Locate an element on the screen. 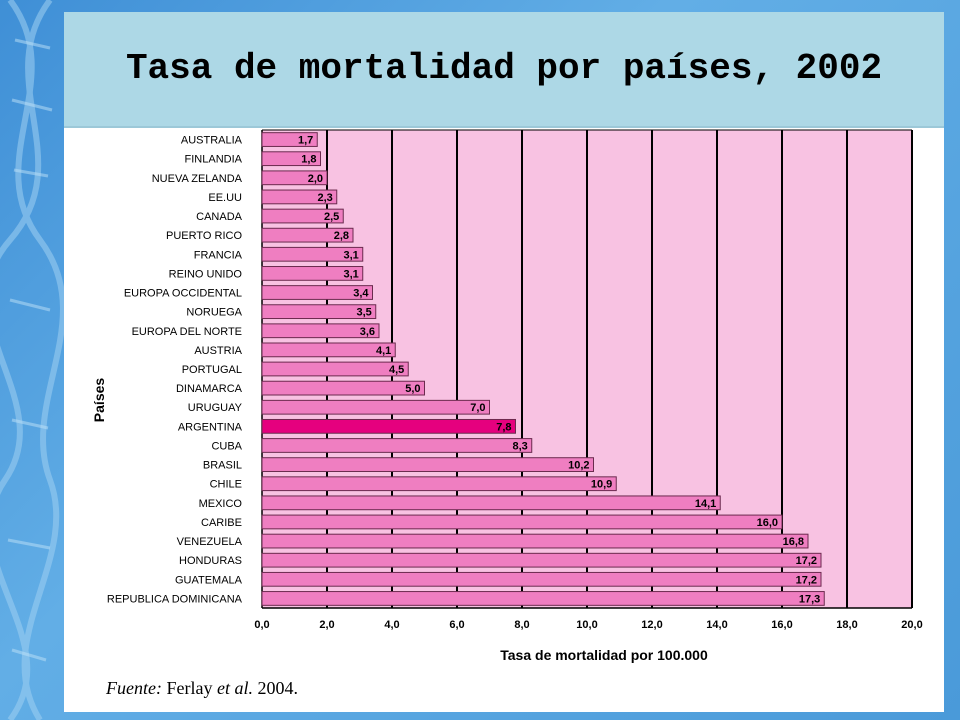  value-label: 10,9 is located at coordinates (601, 485).